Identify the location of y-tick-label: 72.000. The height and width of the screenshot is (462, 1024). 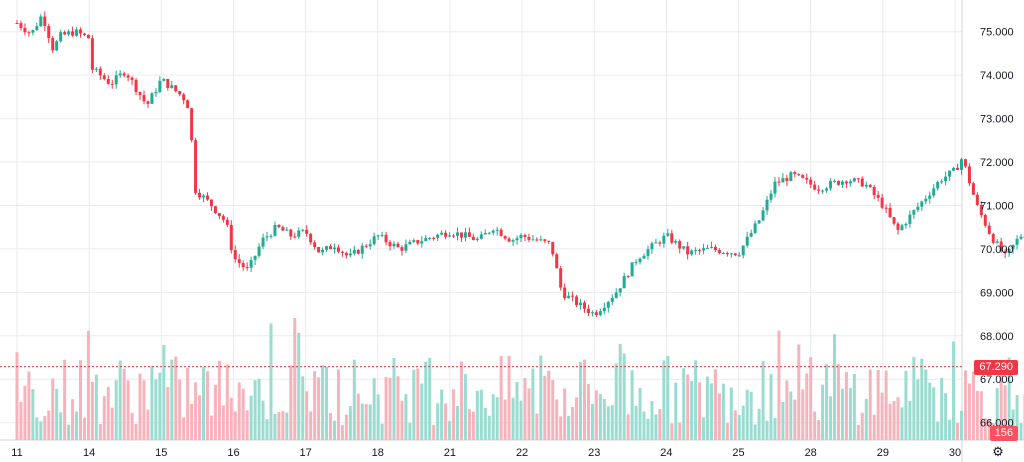
(997, 163).